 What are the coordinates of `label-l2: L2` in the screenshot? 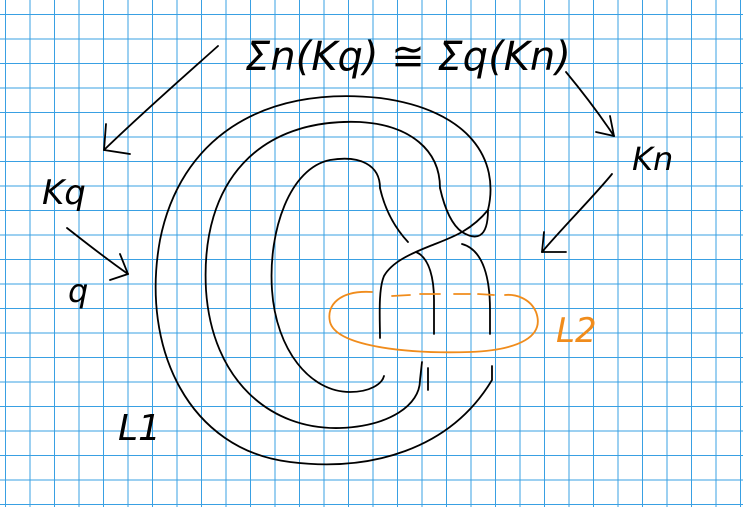 It's located at (576, 331).